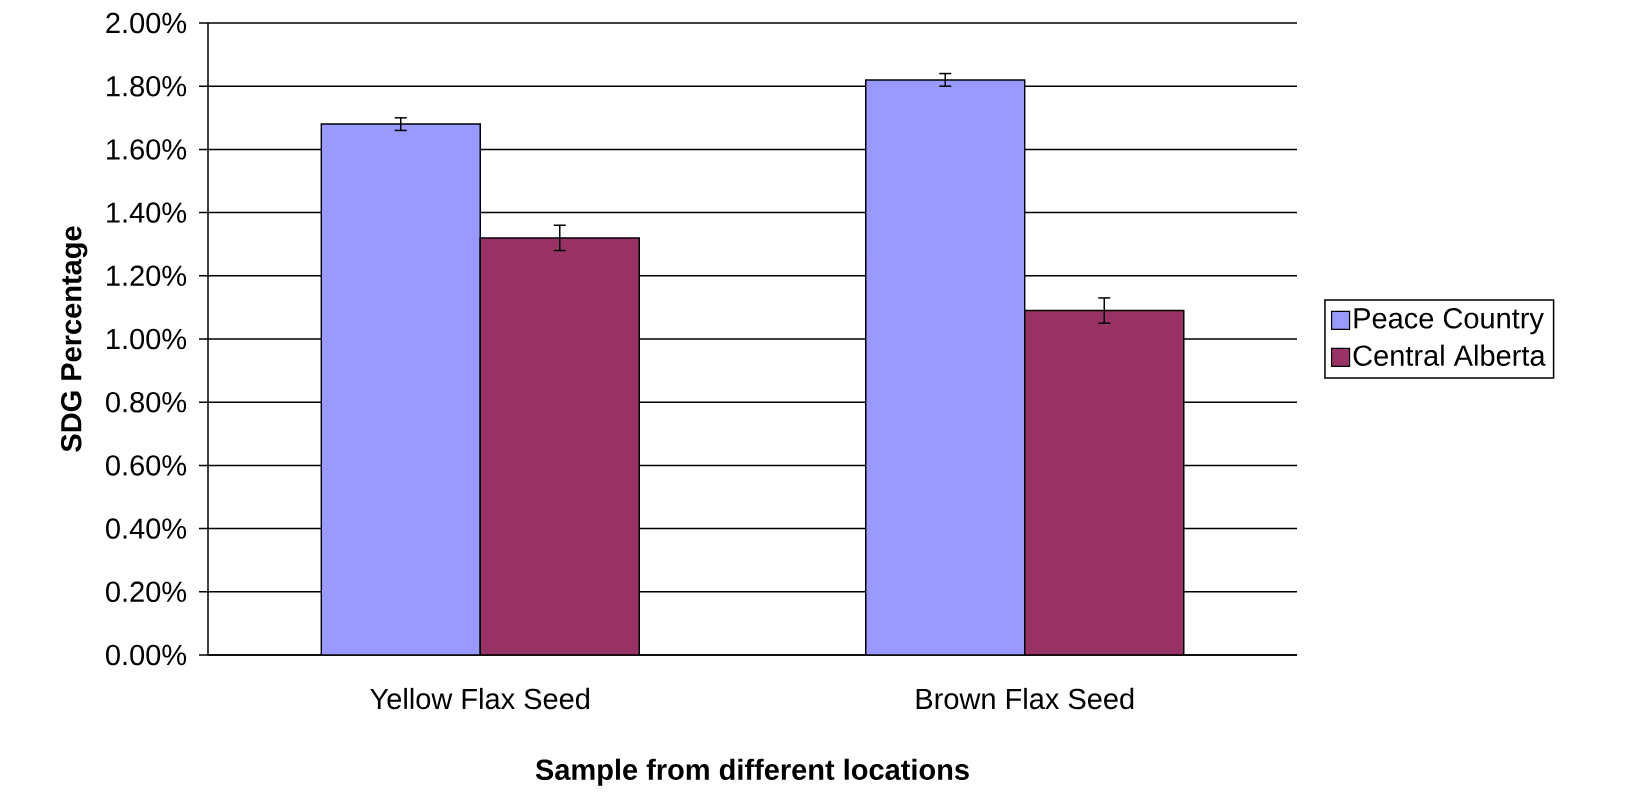 The image size is (1634, 796). I want to click on x-tick-label: Yellow Flax Seed, so click(480, 698).